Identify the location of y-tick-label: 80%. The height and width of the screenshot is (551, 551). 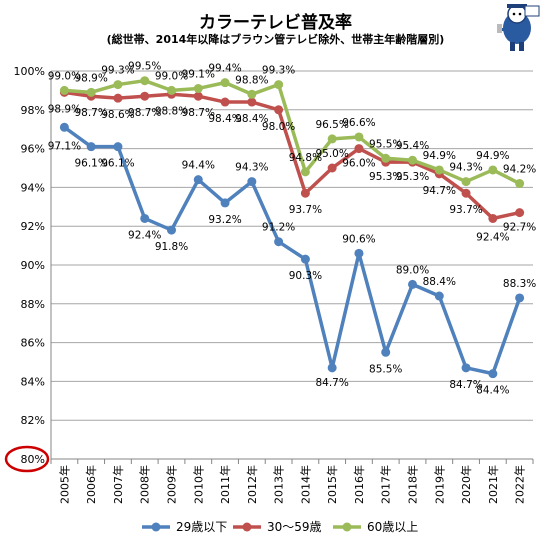
(33, 459).